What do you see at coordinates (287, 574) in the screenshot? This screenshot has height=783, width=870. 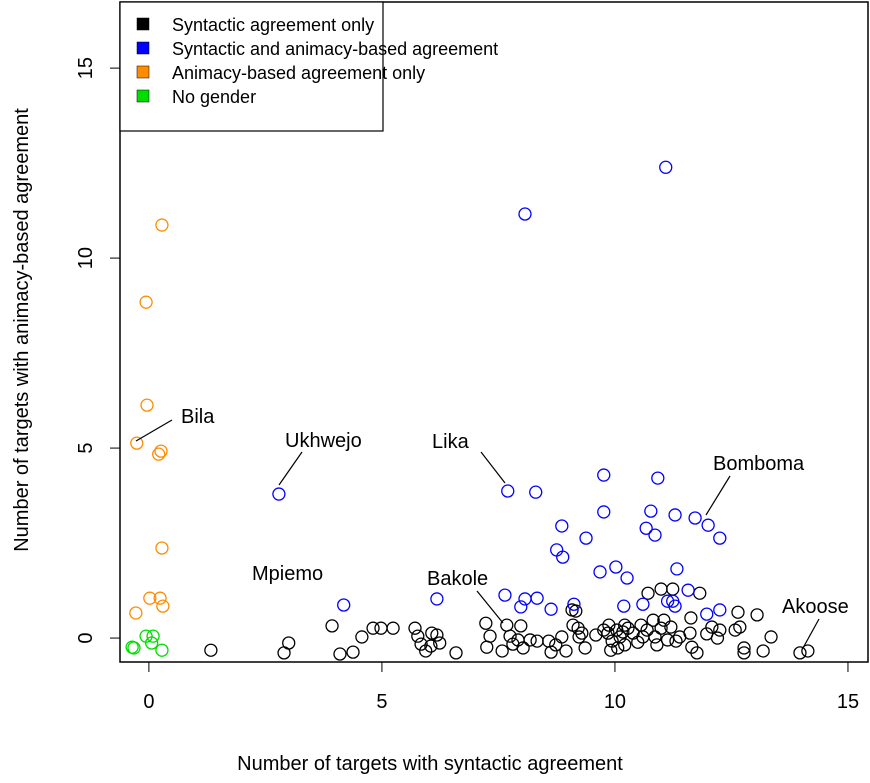 I see `annotation: Mpiemo` at bounding box center [287, 574].